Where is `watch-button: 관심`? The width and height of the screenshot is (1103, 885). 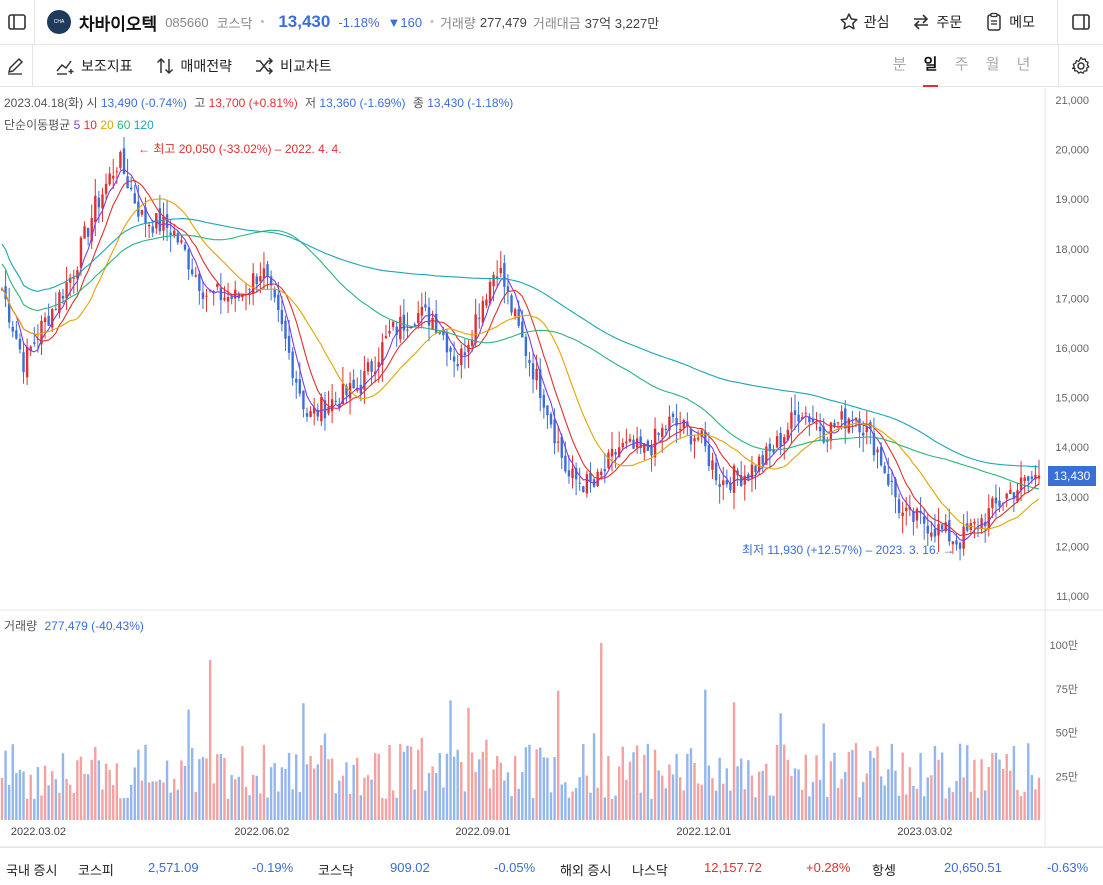
watch-button: 관심 is located at coordinates (864, 22).